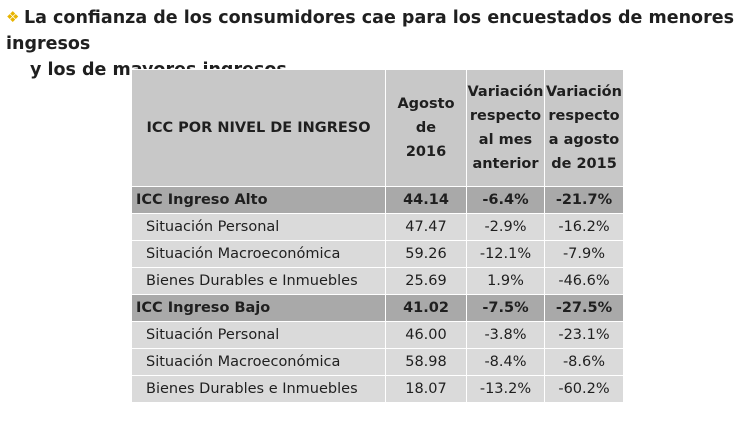 This screenshot has height=438, width=750. I want to click on cell-variation-year: -27.5%, so click(584, 308).